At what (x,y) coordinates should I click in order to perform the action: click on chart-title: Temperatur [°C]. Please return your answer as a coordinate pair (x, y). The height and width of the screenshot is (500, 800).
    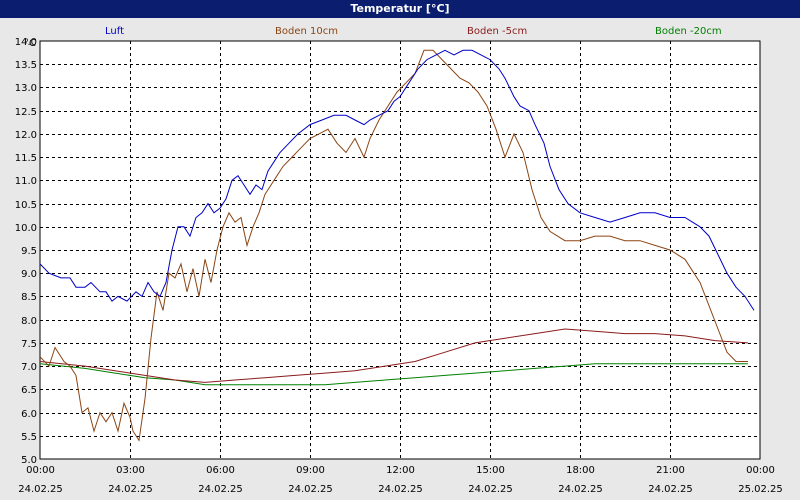
    Looking at the image, I should click on (400, 9).